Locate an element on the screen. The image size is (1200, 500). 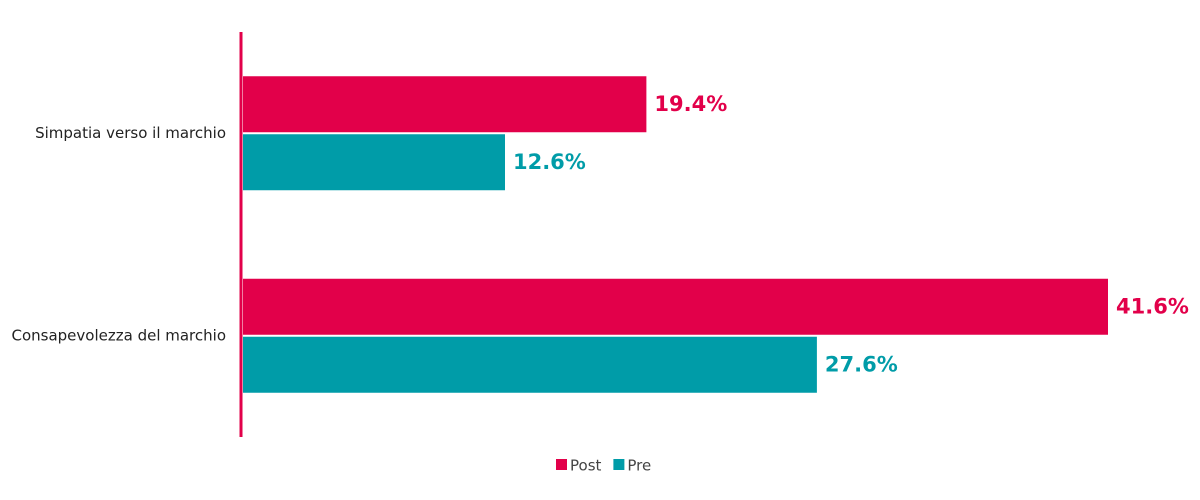
legend-label: Post is located at coordinates (586, 466).